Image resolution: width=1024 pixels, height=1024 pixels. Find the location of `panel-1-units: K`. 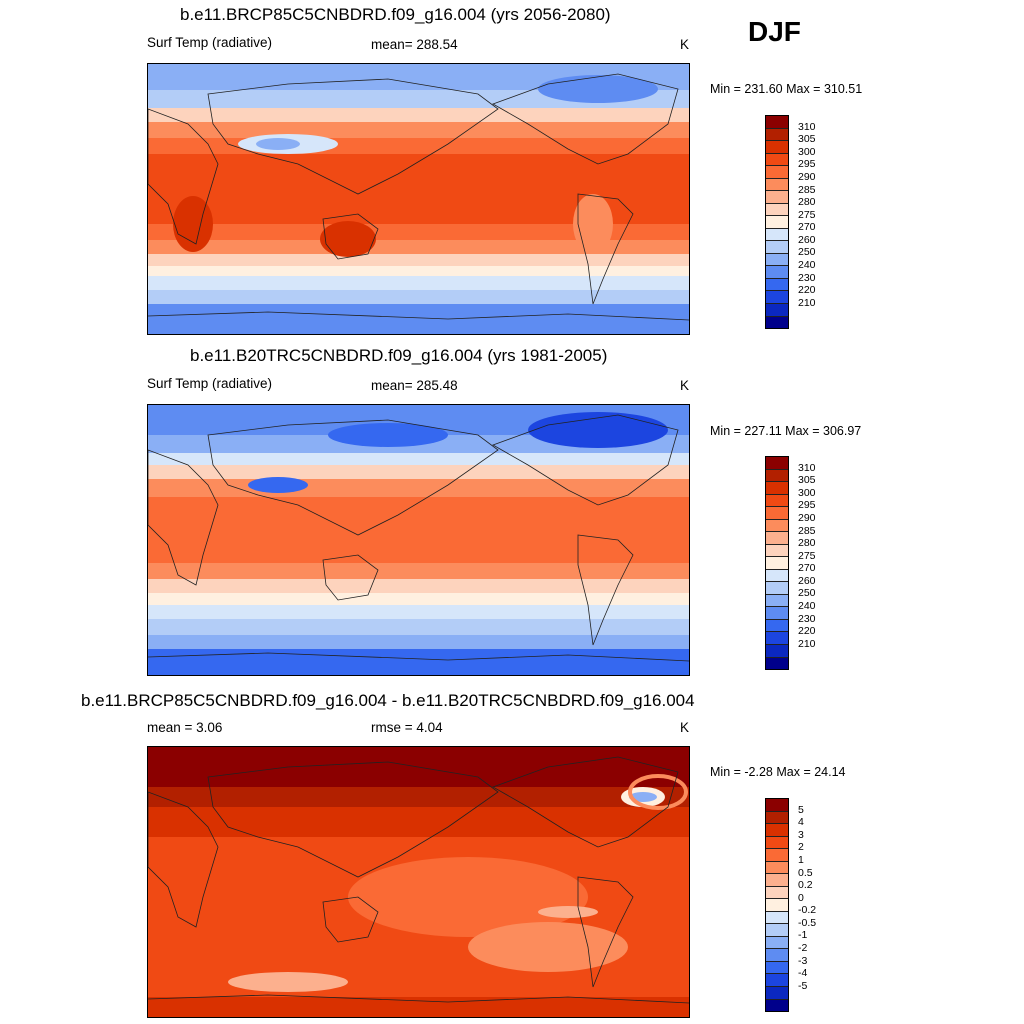

panel-1-units: K is located at coordinates (685, 44).